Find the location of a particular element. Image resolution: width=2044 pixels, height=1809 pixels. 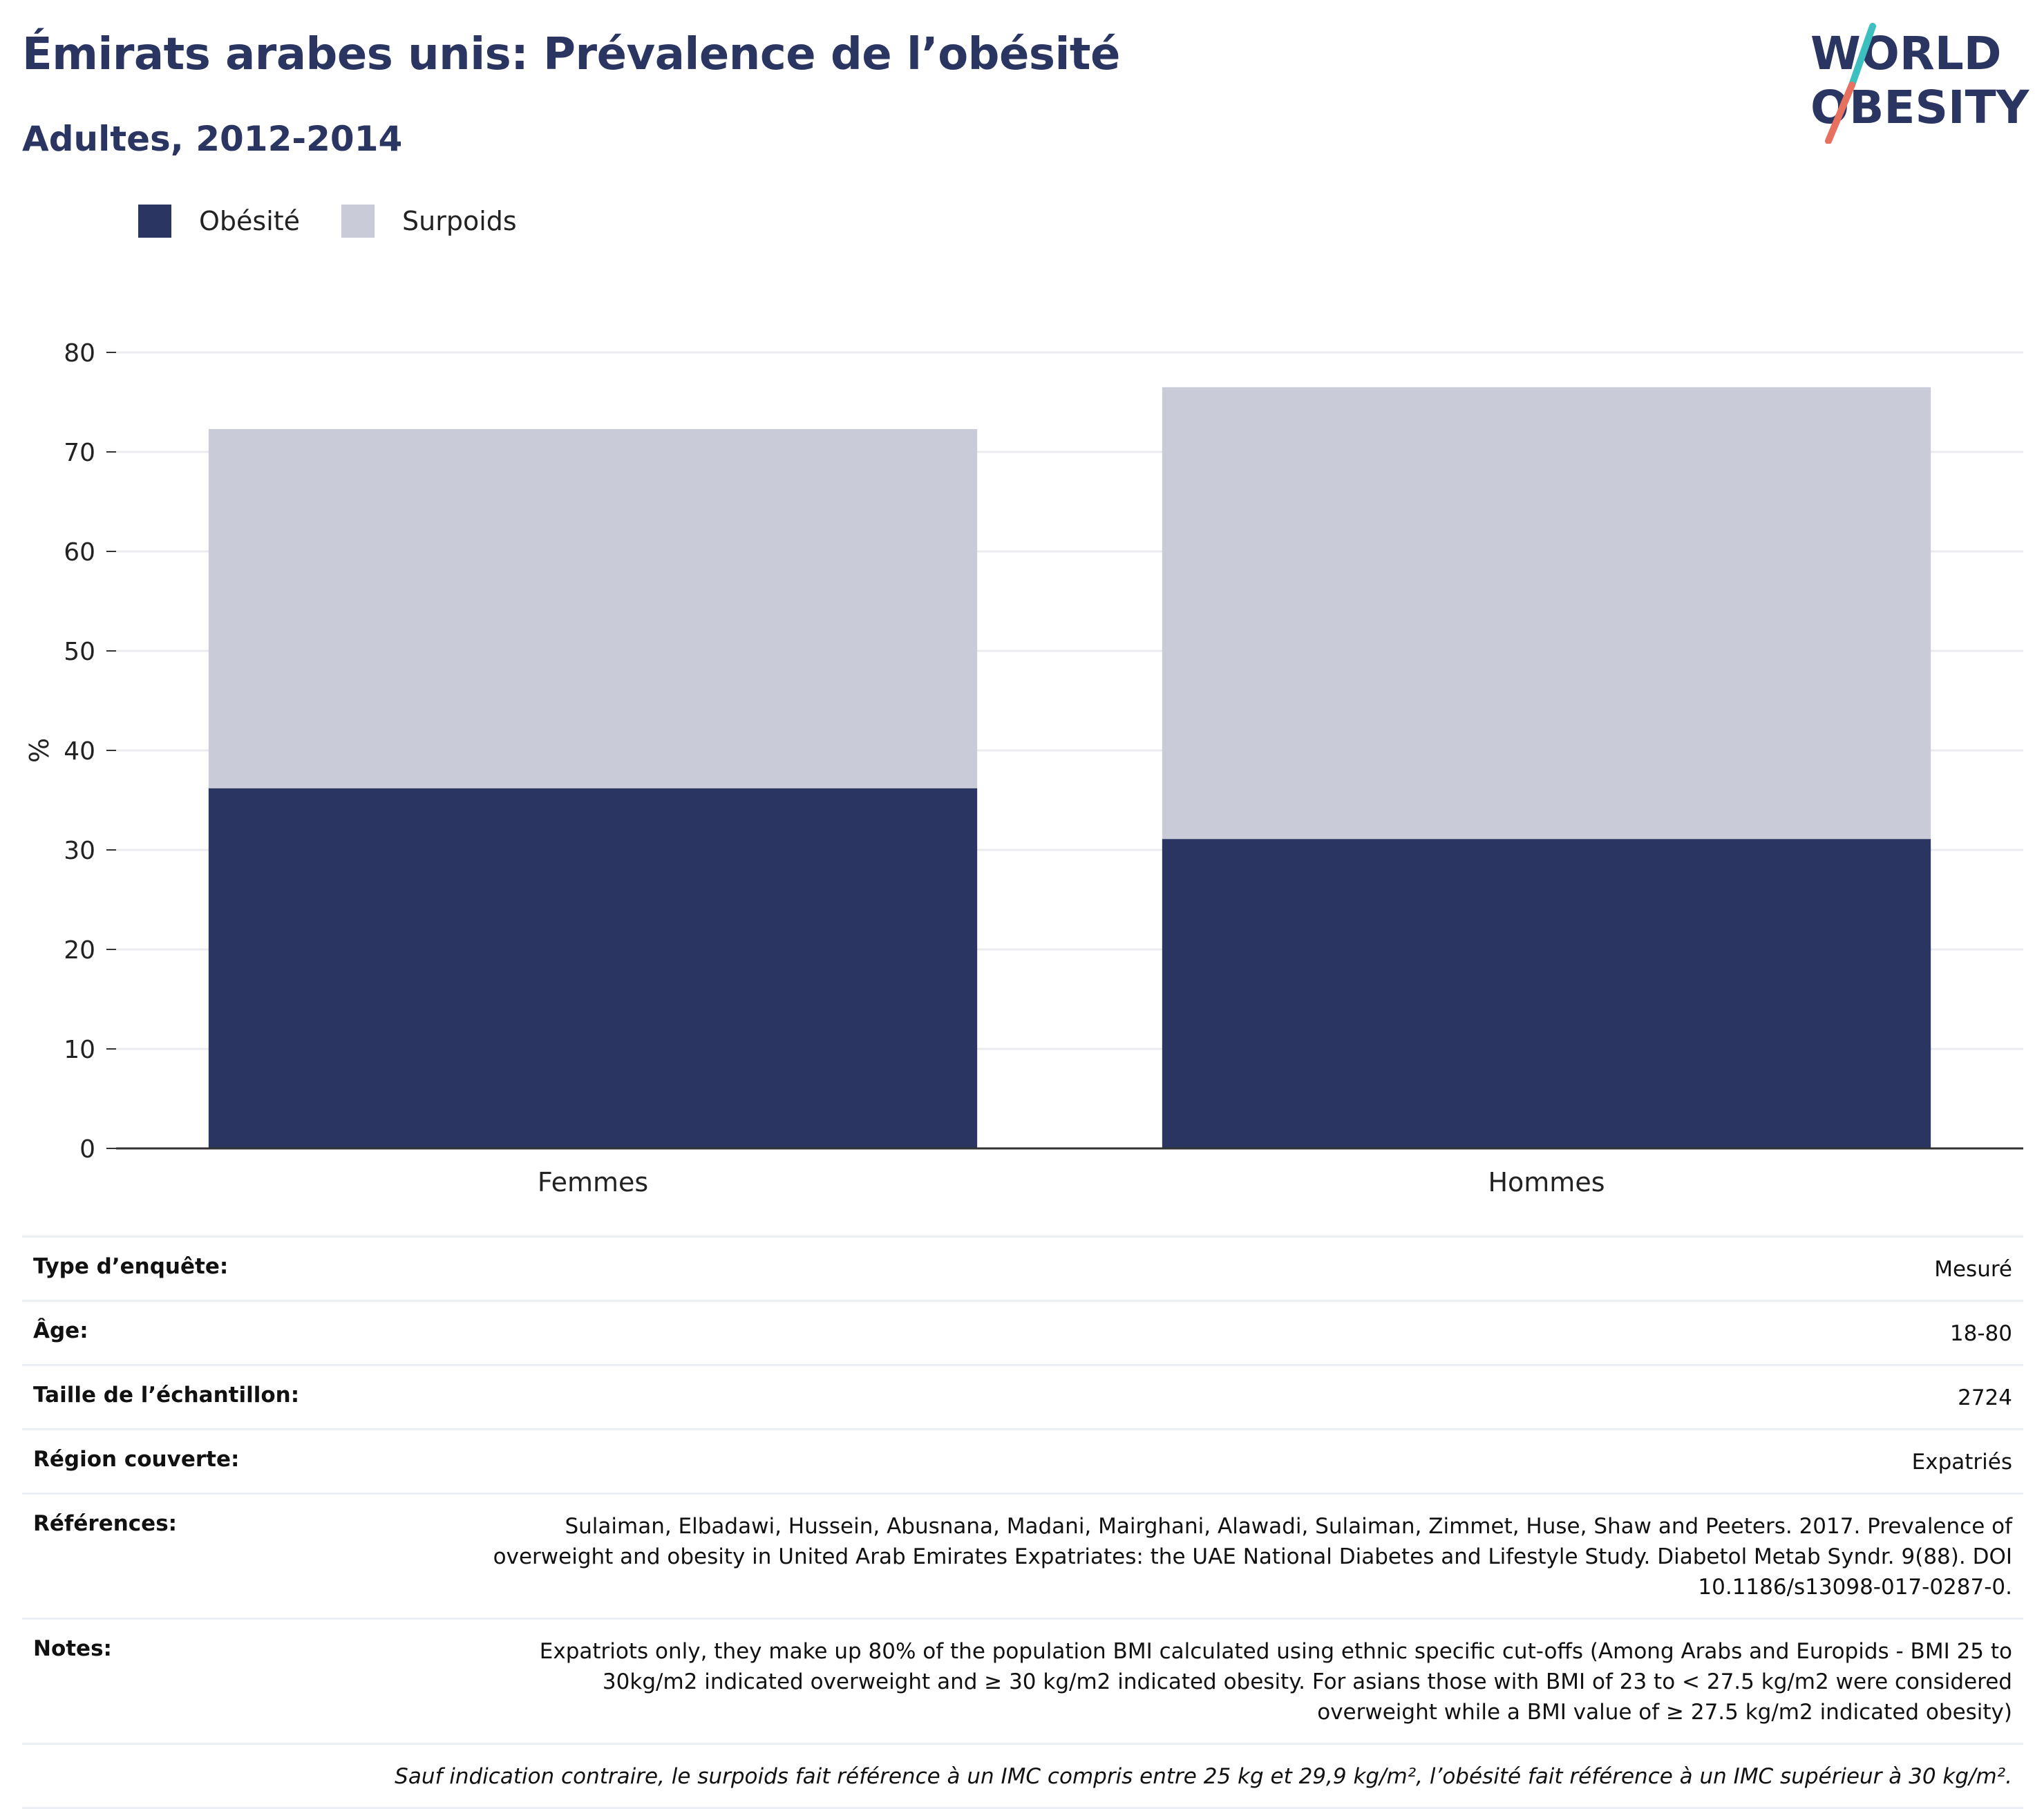

bar-surpoids-hommes is located at coordinates (1546, 613).